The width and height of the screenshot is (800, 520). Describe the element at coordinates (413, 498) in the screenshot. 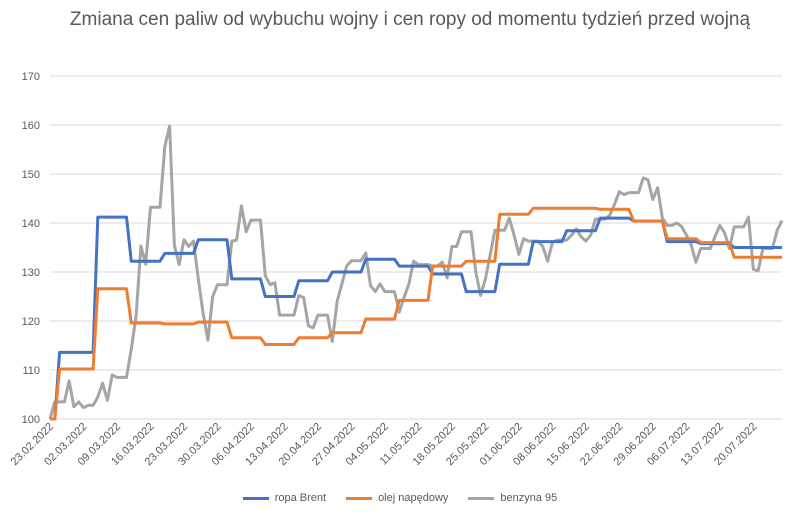

I see `legend-label: olej napędowy` at that location.